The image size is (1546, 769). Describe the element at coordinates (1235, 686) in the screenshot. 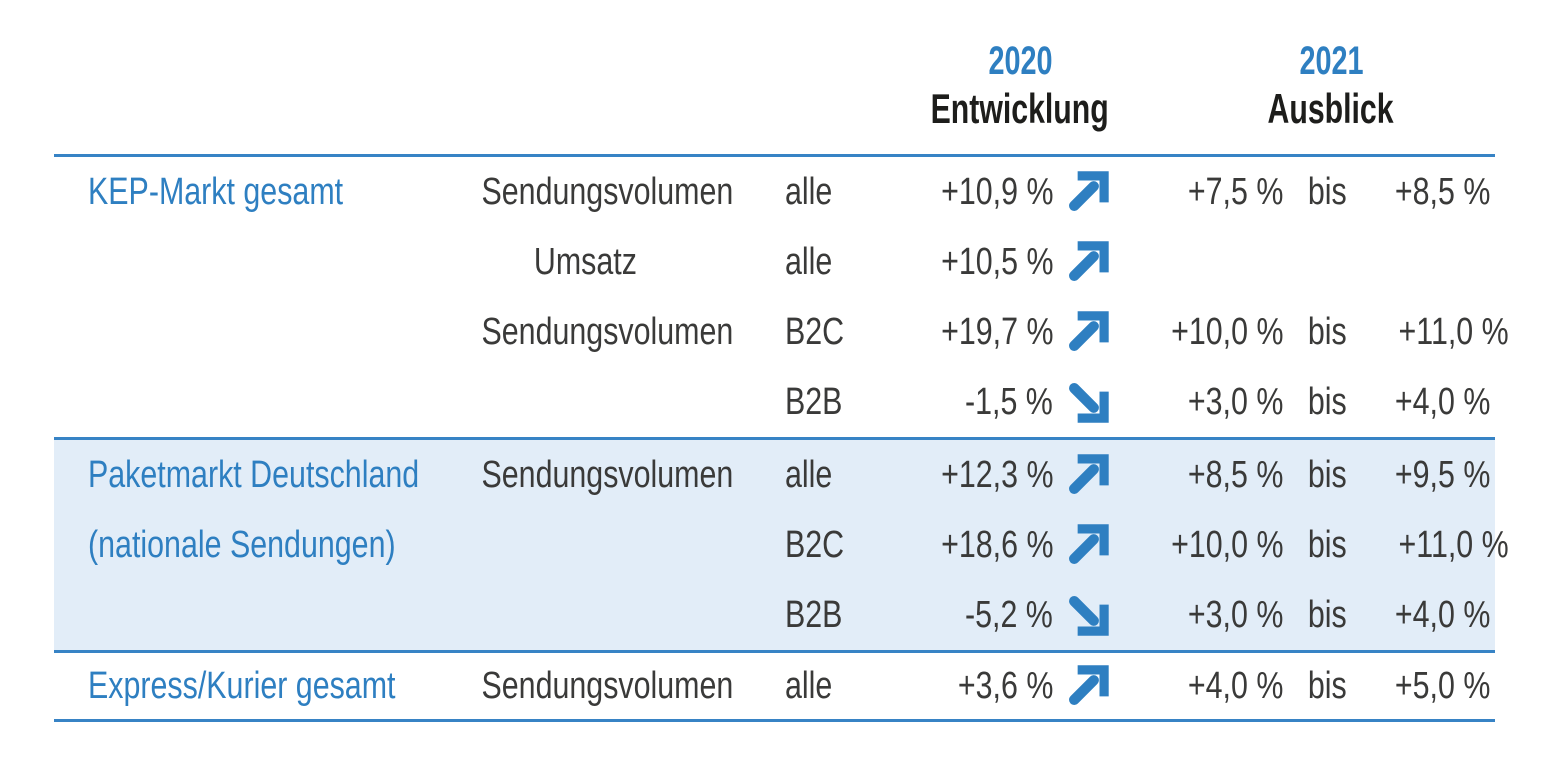

I see `outlook-low-cell: +4,0 %` at that location.